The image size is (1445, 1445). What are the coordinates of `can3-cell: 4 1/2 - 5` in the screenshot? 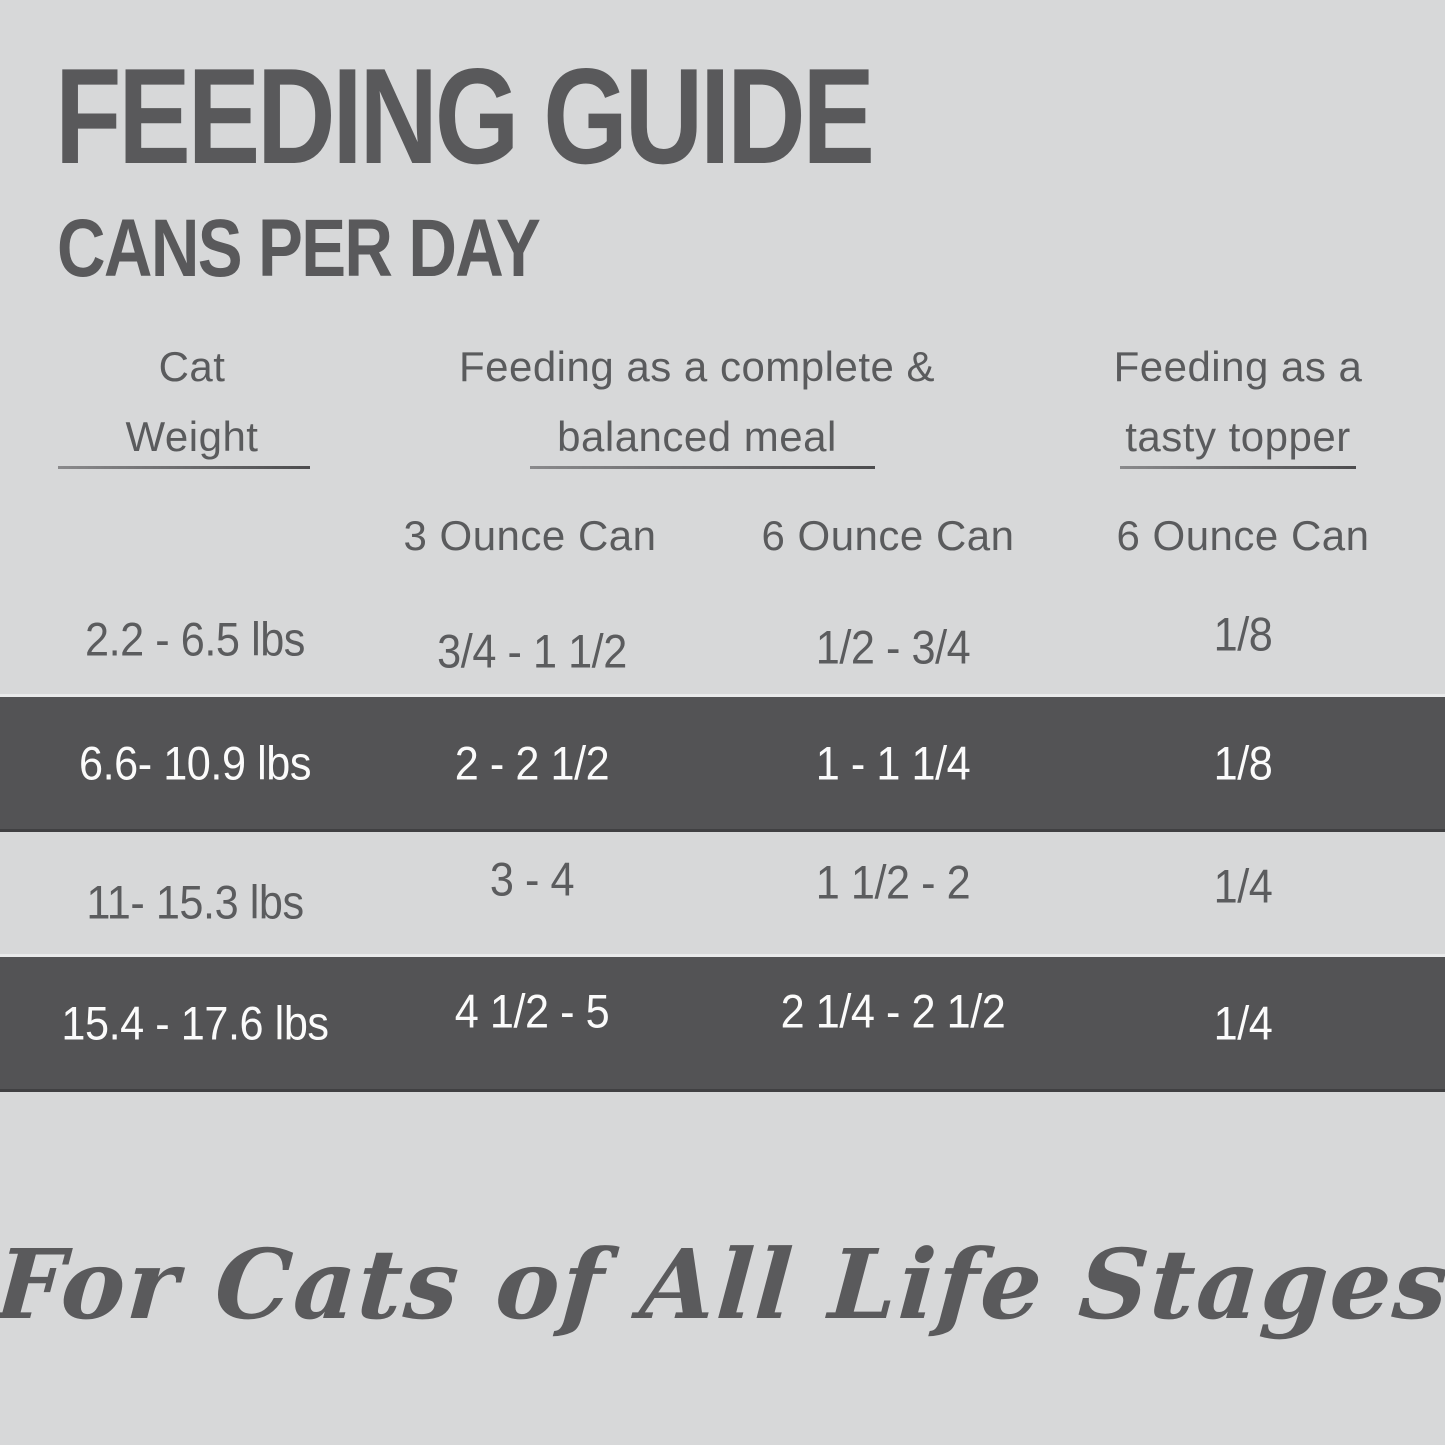 It's located at (532, 1011).